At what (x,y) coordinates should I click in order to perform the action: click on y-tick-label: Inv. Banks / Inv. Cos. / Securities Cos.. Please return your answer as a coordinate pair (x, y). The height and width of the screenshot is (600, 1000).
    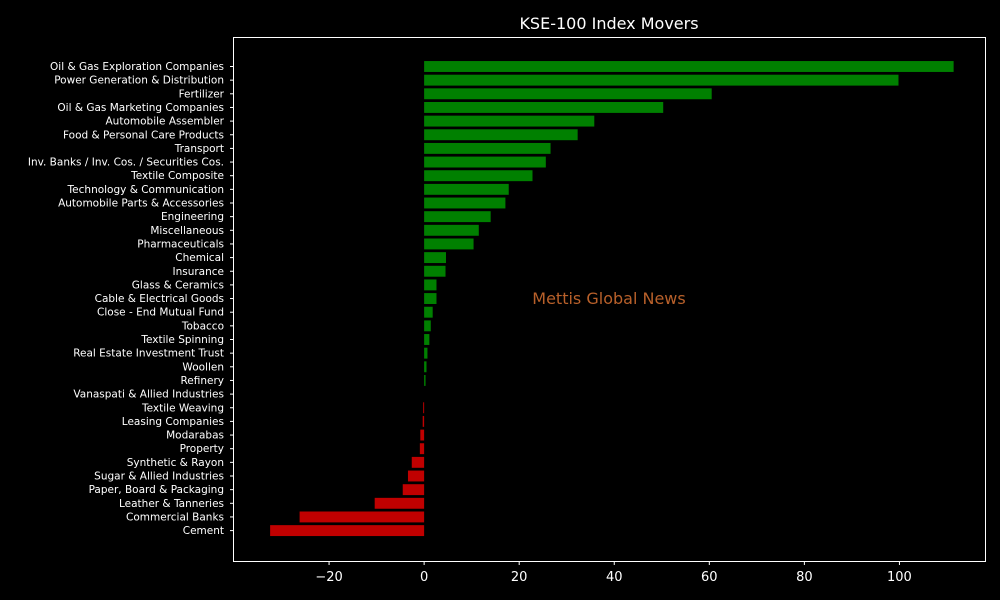
    Looking at the image, I should click on (126, 163).